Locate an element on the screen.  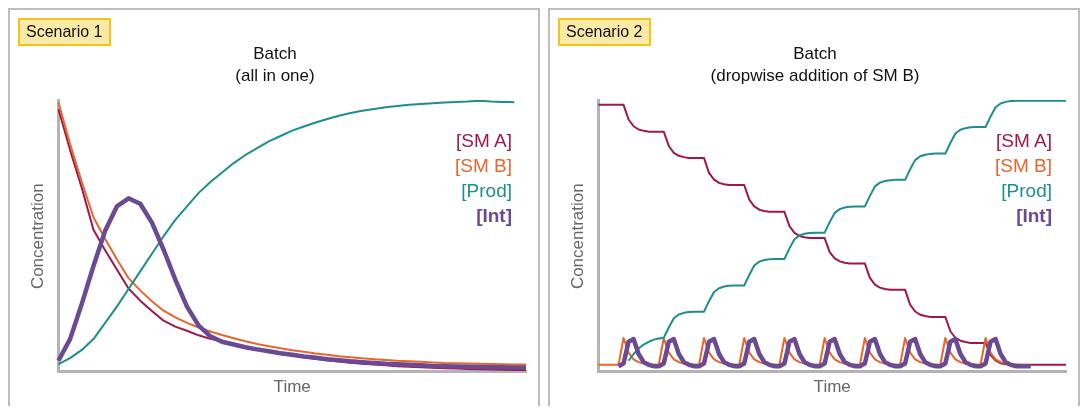
chart-subtitle: (dropwise addition of SM B) is located at coordinates (815, 76).